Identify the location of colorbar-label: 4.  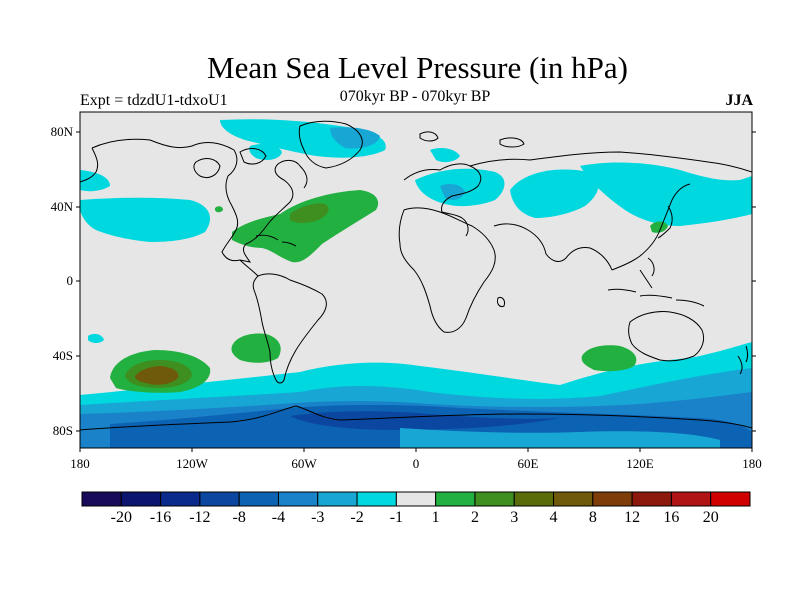
(554, 517).